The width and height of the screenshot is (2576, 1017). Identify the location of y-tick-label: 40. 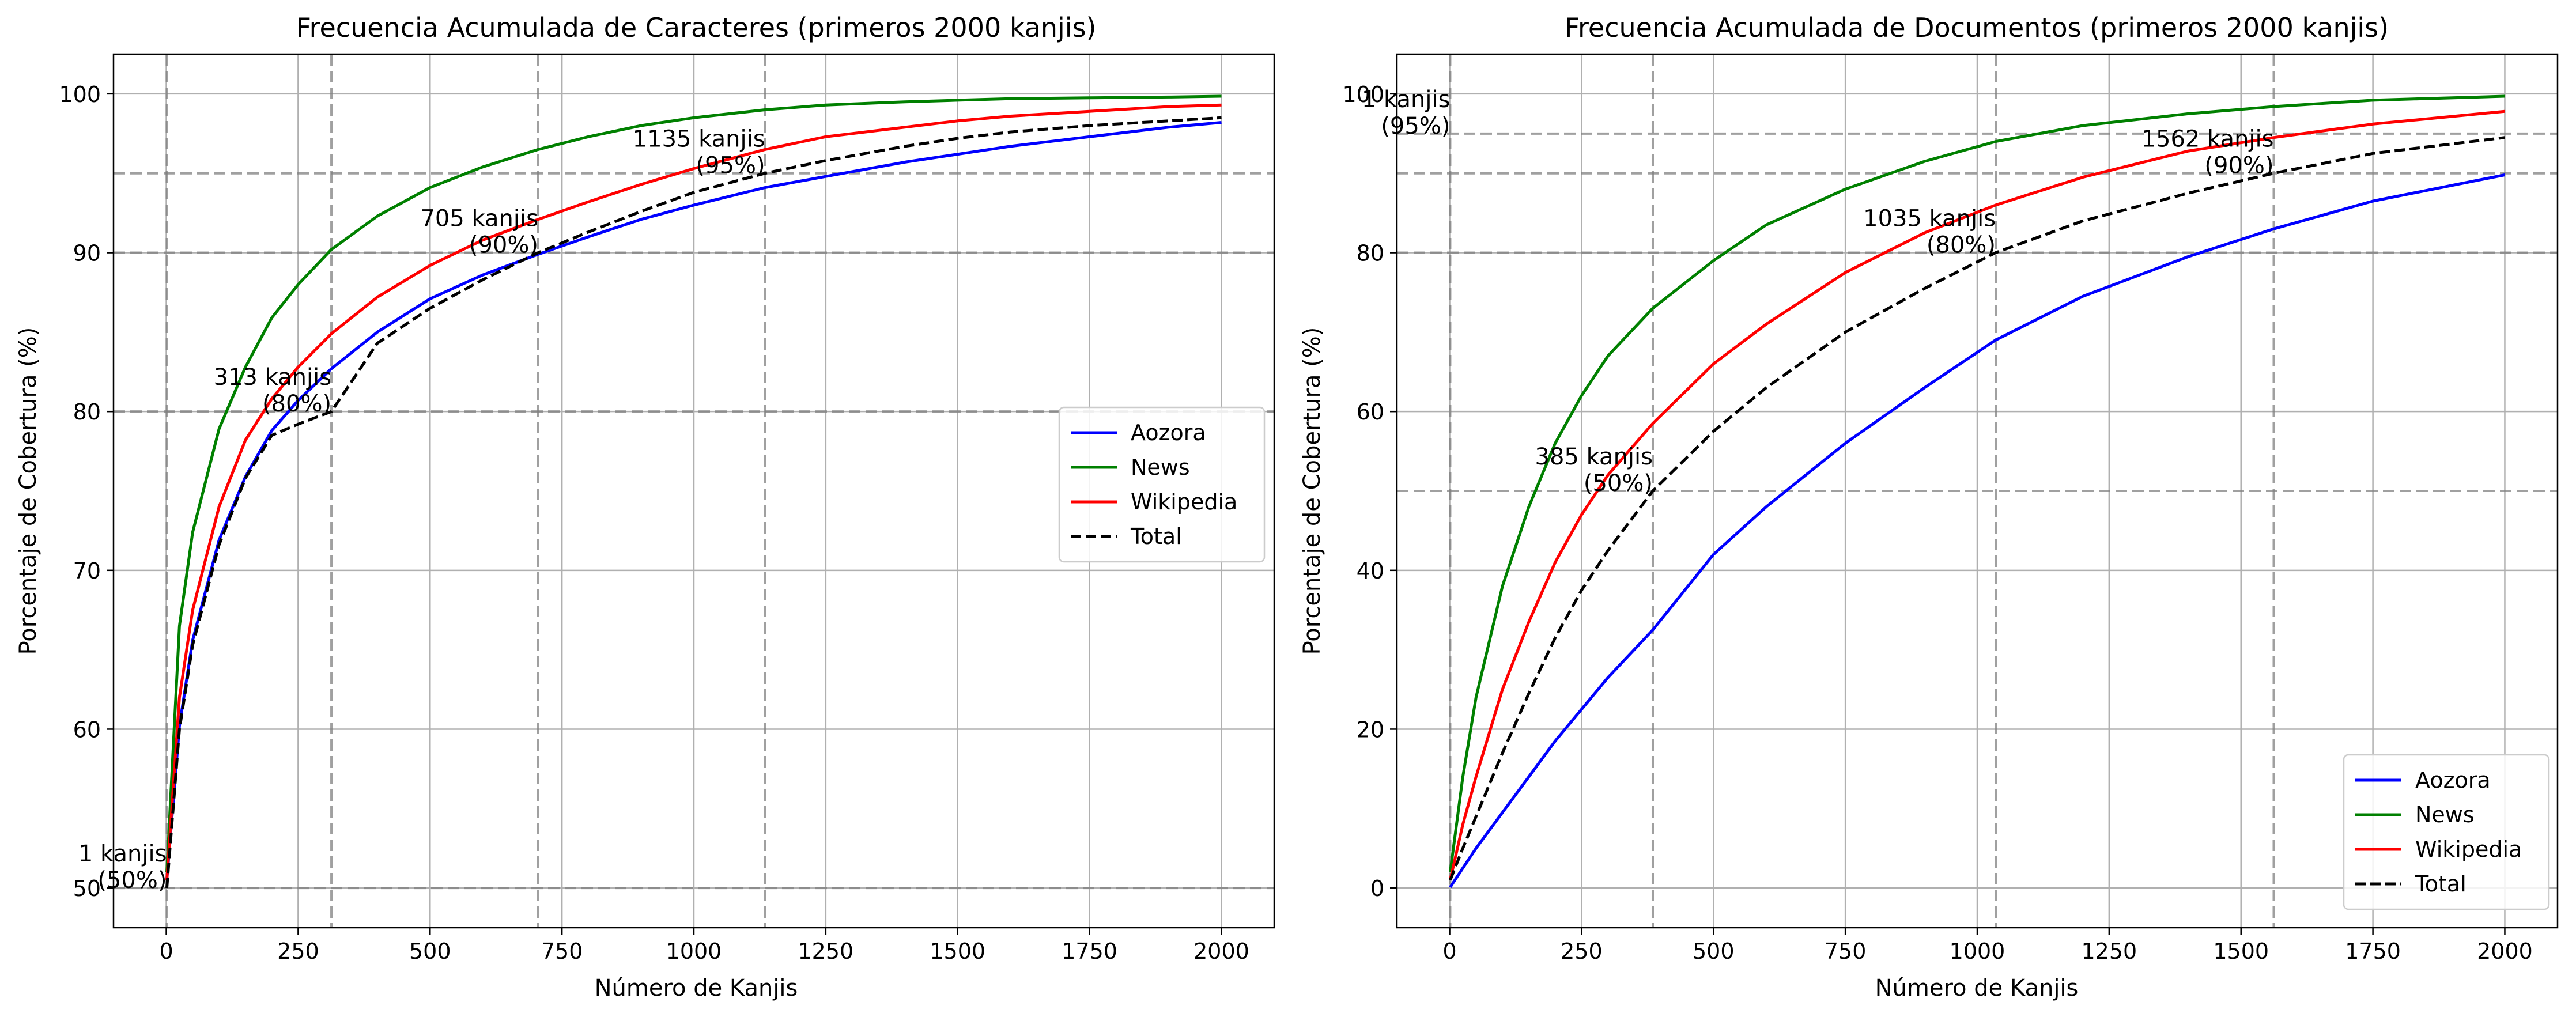
(1370, 571).